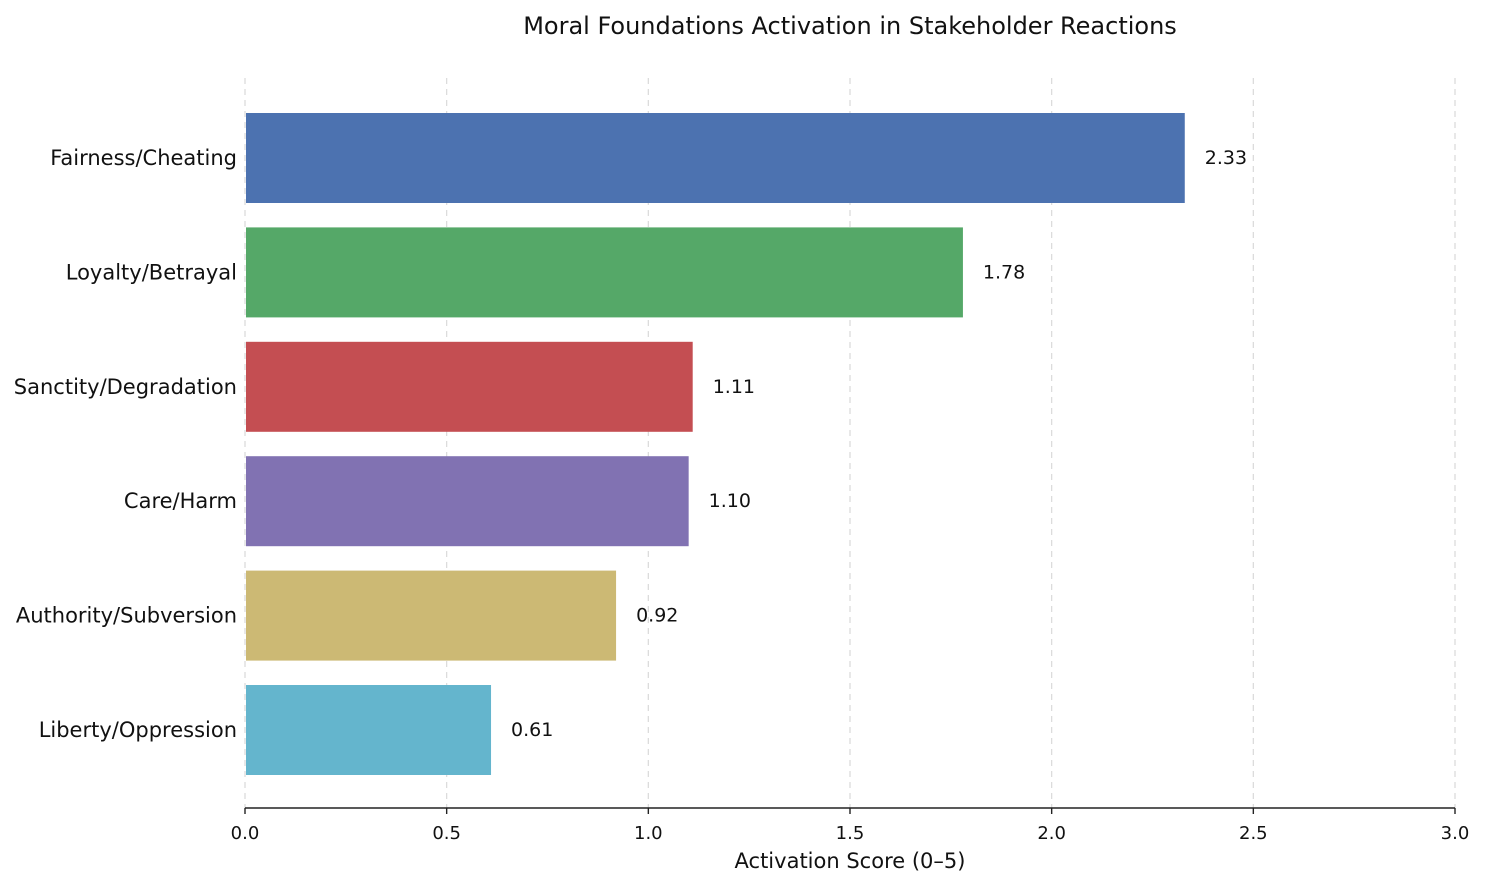 The width and height of the screenshot is (1485, 887). What do you see at coordinates (1226, 158) in the screenshot?
I see `value-label: 2.33` at bounding box center [1226, 158].